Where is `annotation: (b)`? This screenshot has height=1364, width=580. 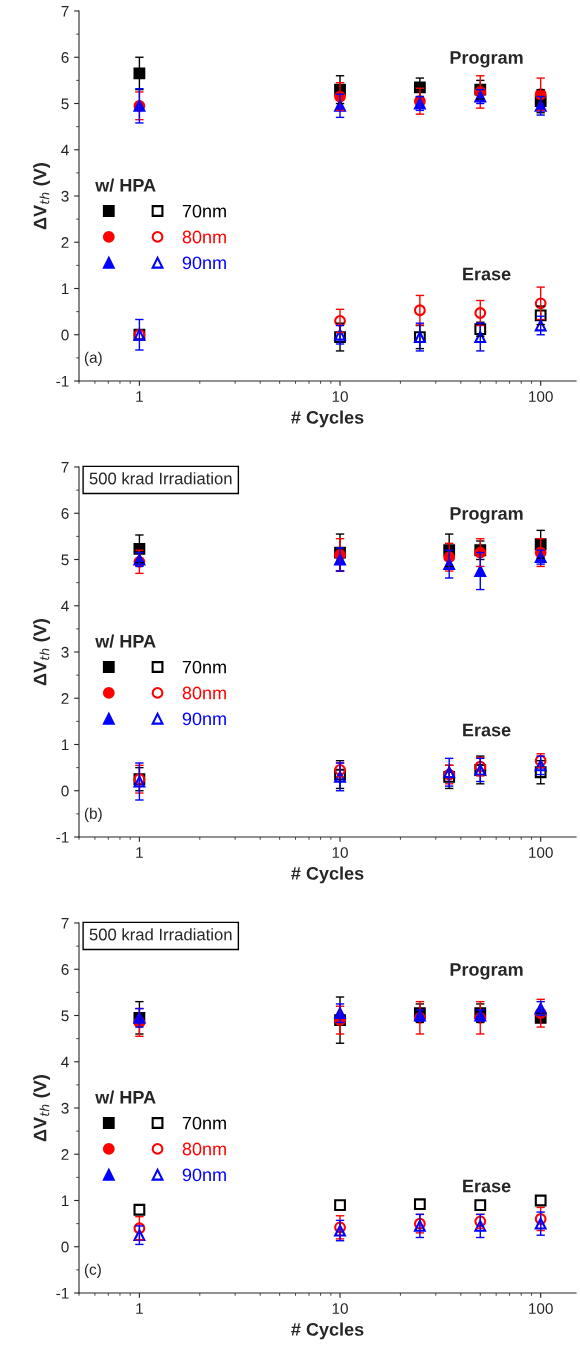
annotation: (b) is located at coordinates (93, 814).